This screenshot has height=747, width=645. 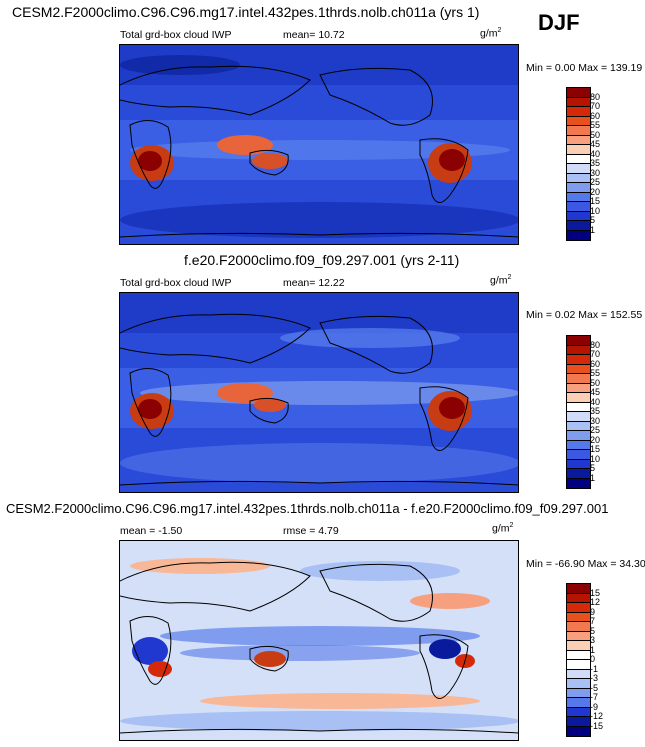 I want to click on cbar-tick-label: 0, so click(x=593, y=659).